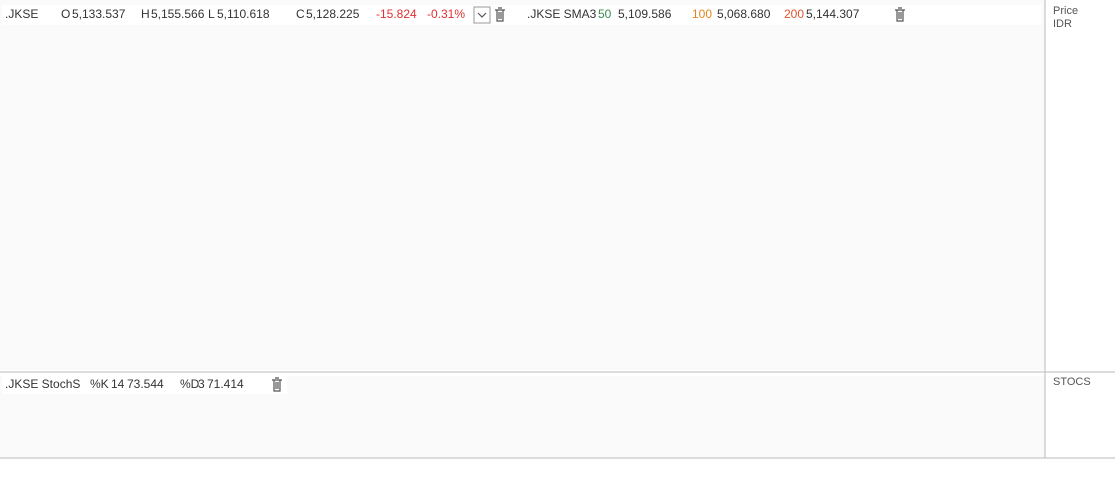 The image size is (1115, 488). I want to click on legend-value: 5,109.586, so click(645, 14).